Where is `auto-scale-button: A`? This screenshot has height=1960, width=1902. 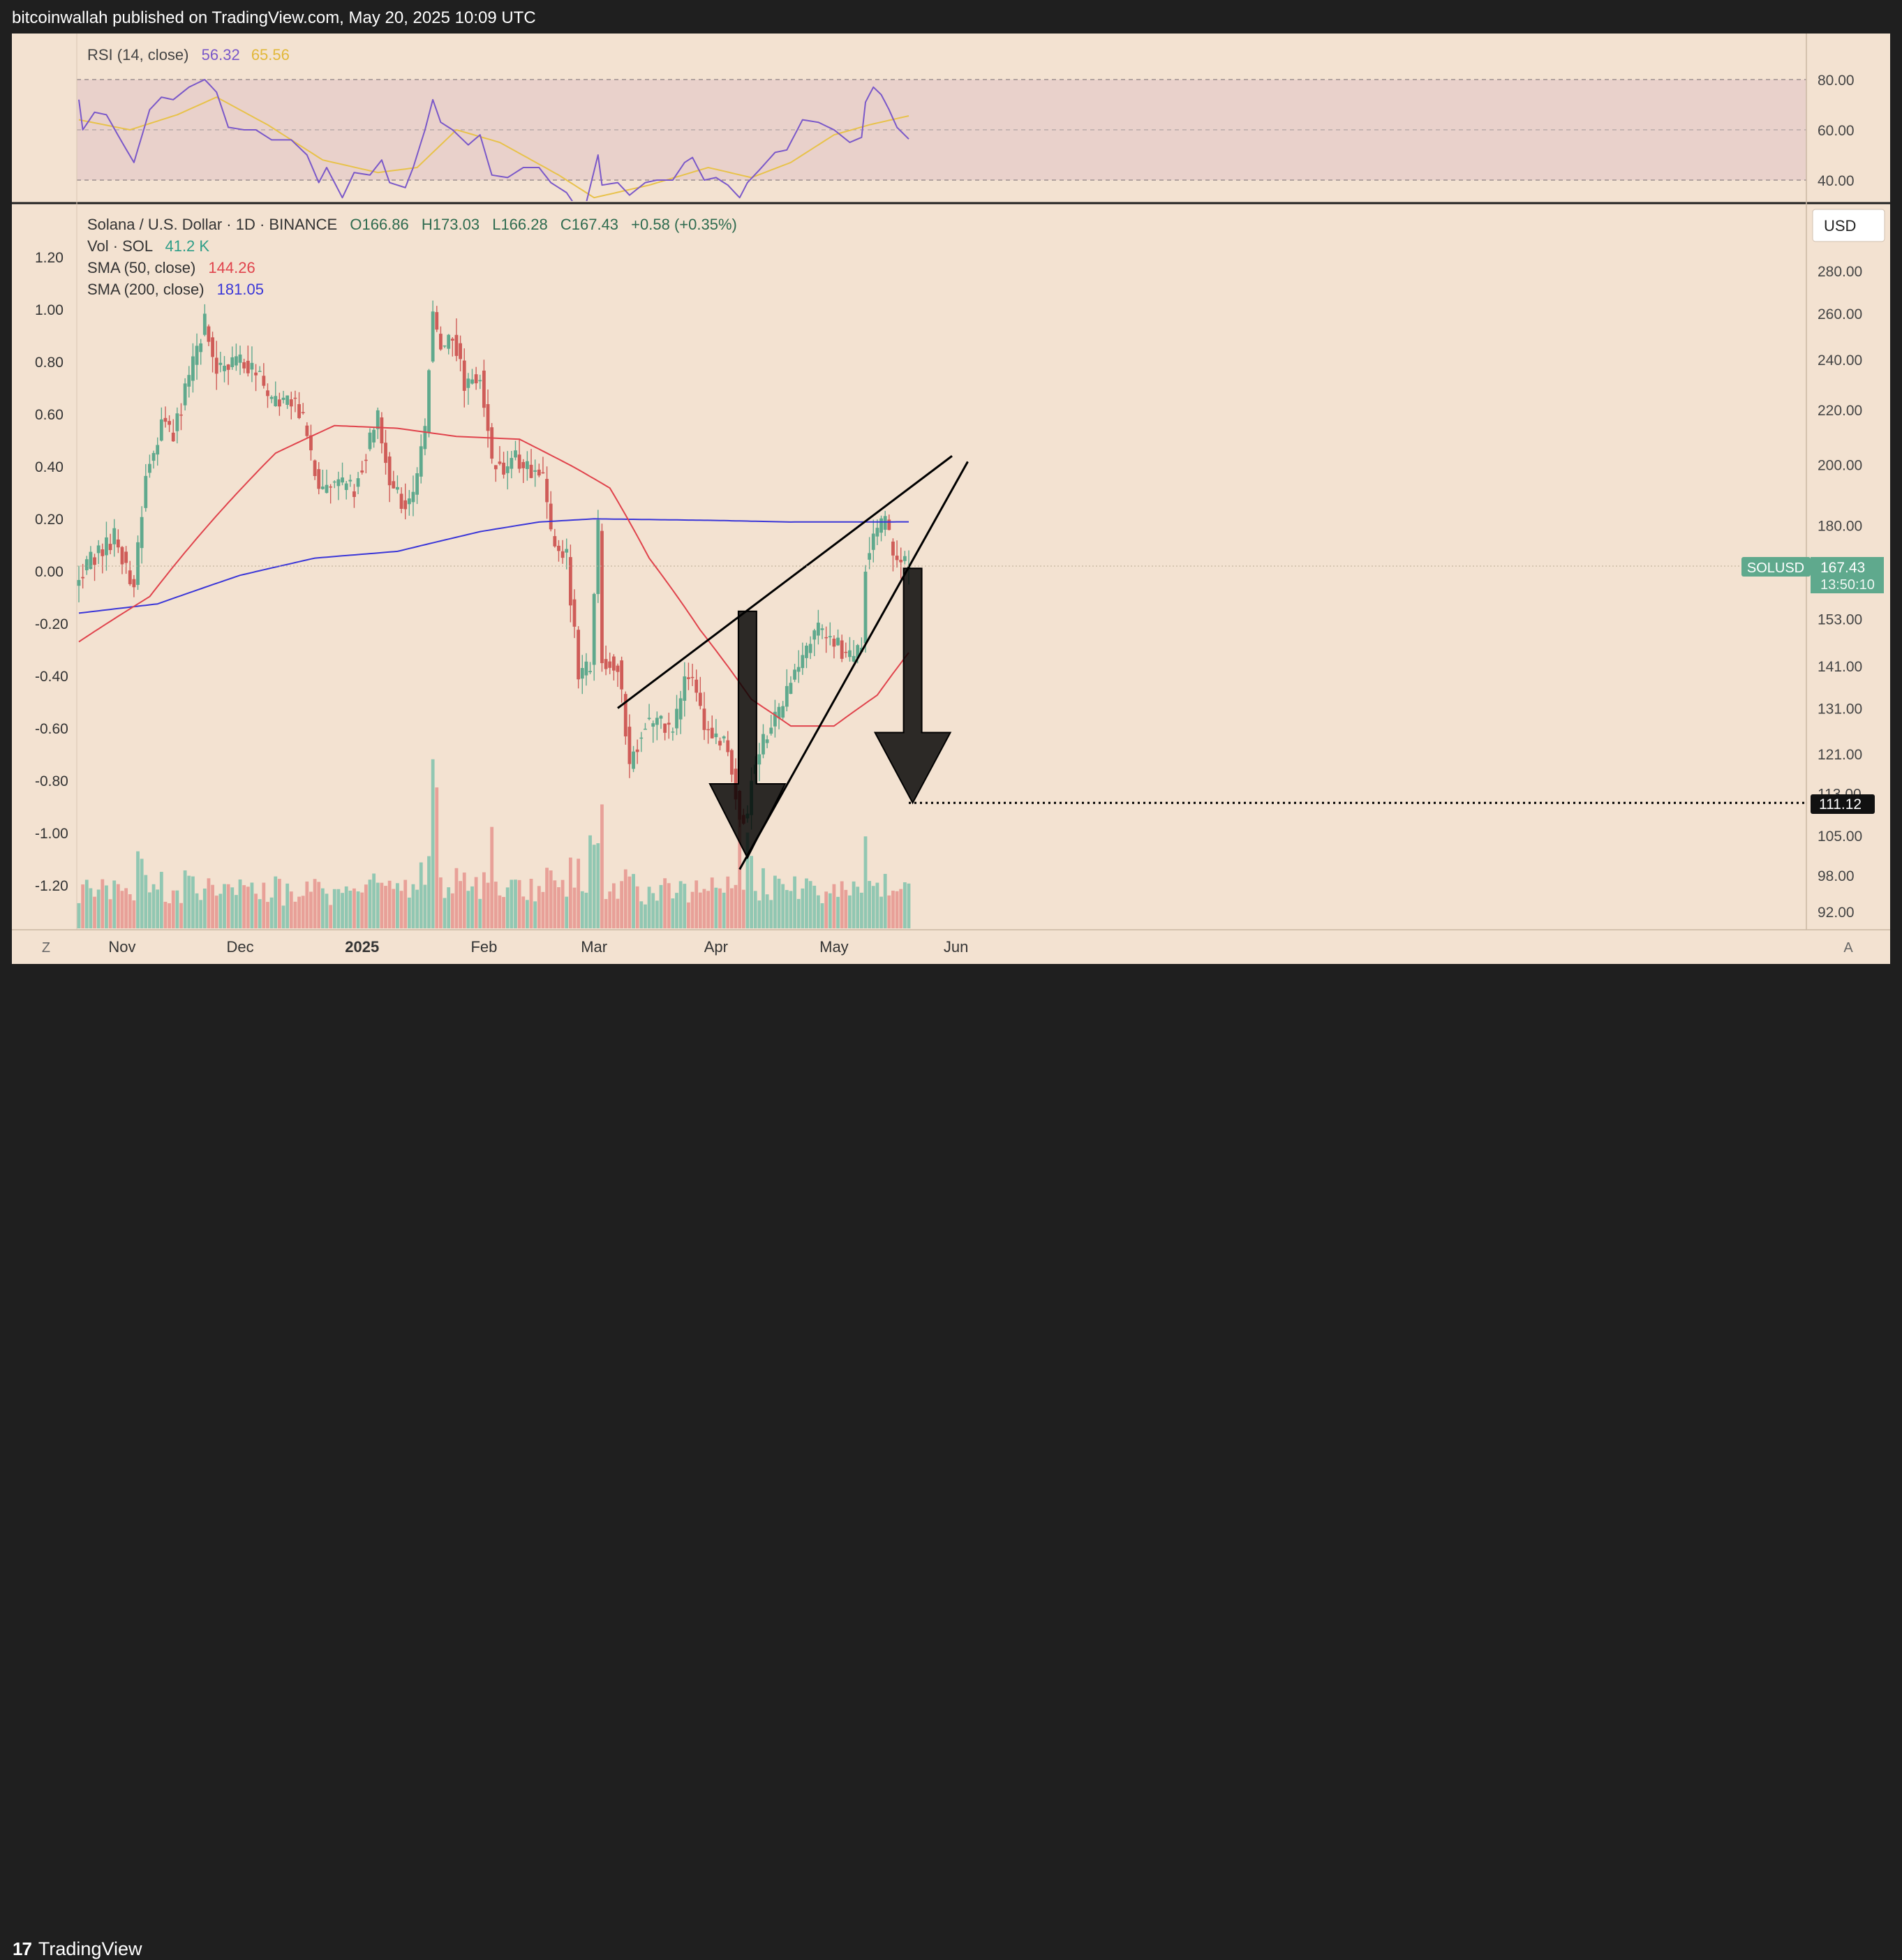
auto-scale-button: A is located at coordinates (1848, 946).